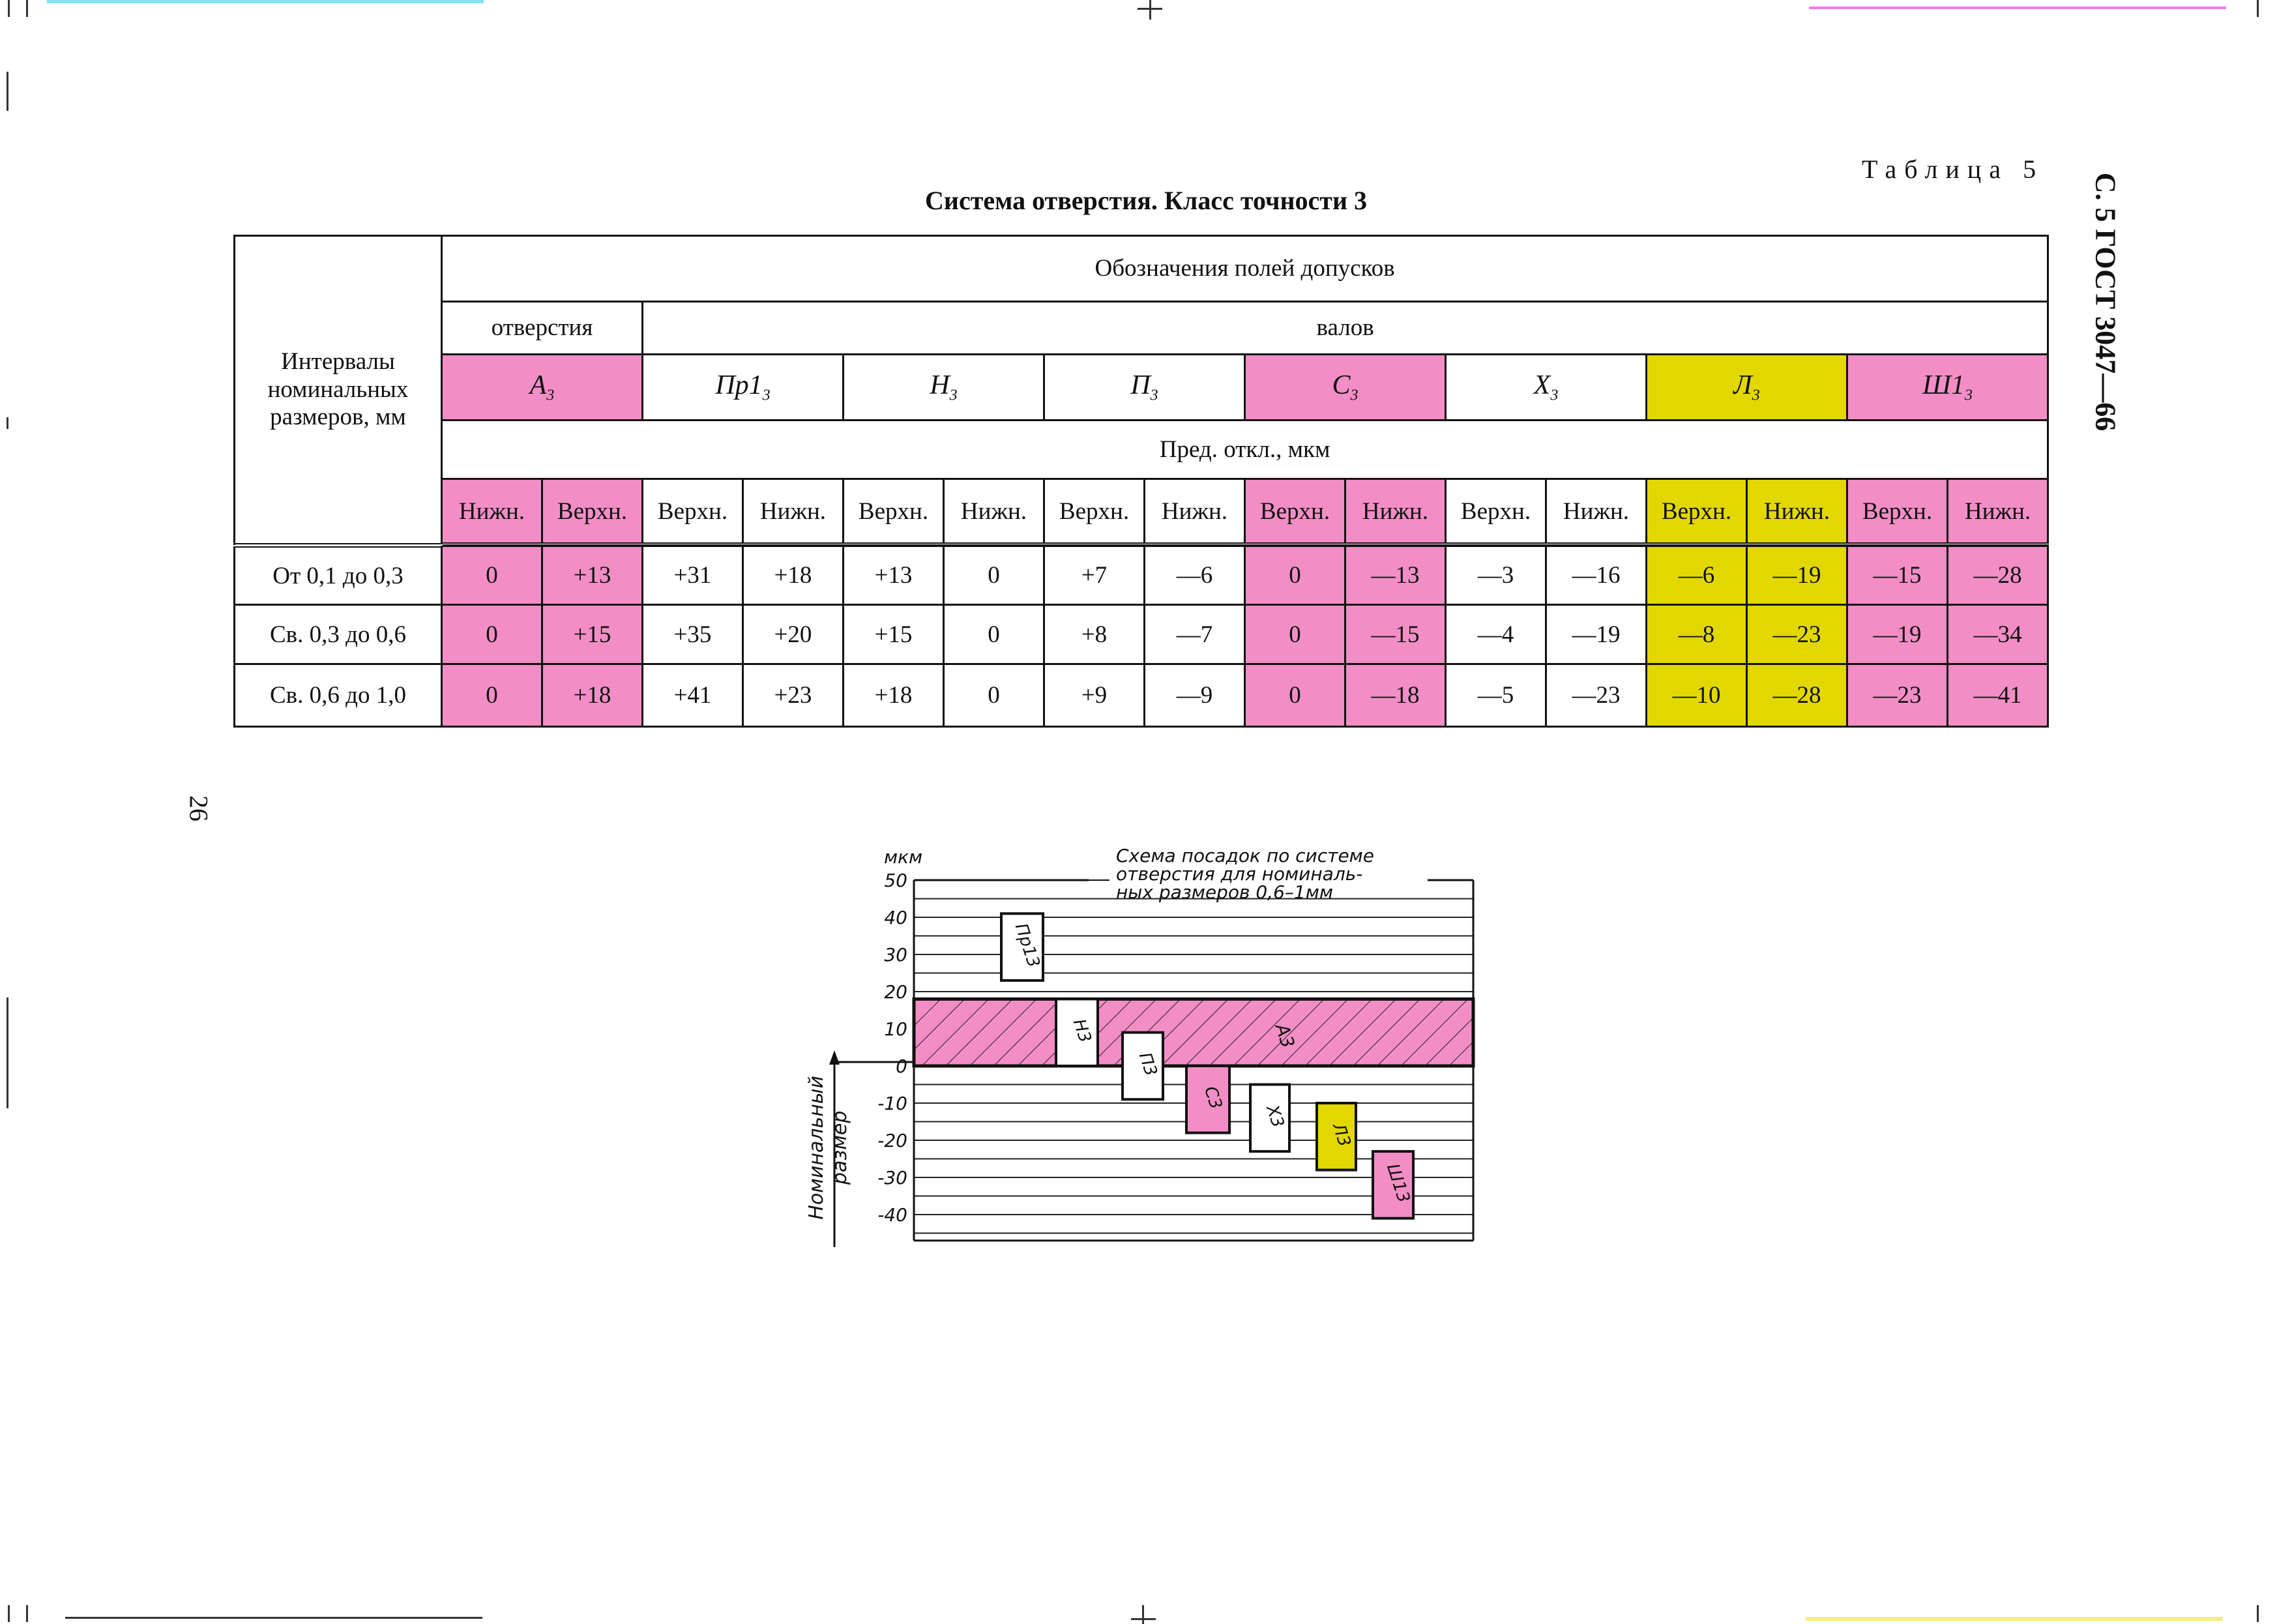 This screenshot has height=1624, width=2292. I want to click on tolerance-field-3: Н3, so click(943, 387).